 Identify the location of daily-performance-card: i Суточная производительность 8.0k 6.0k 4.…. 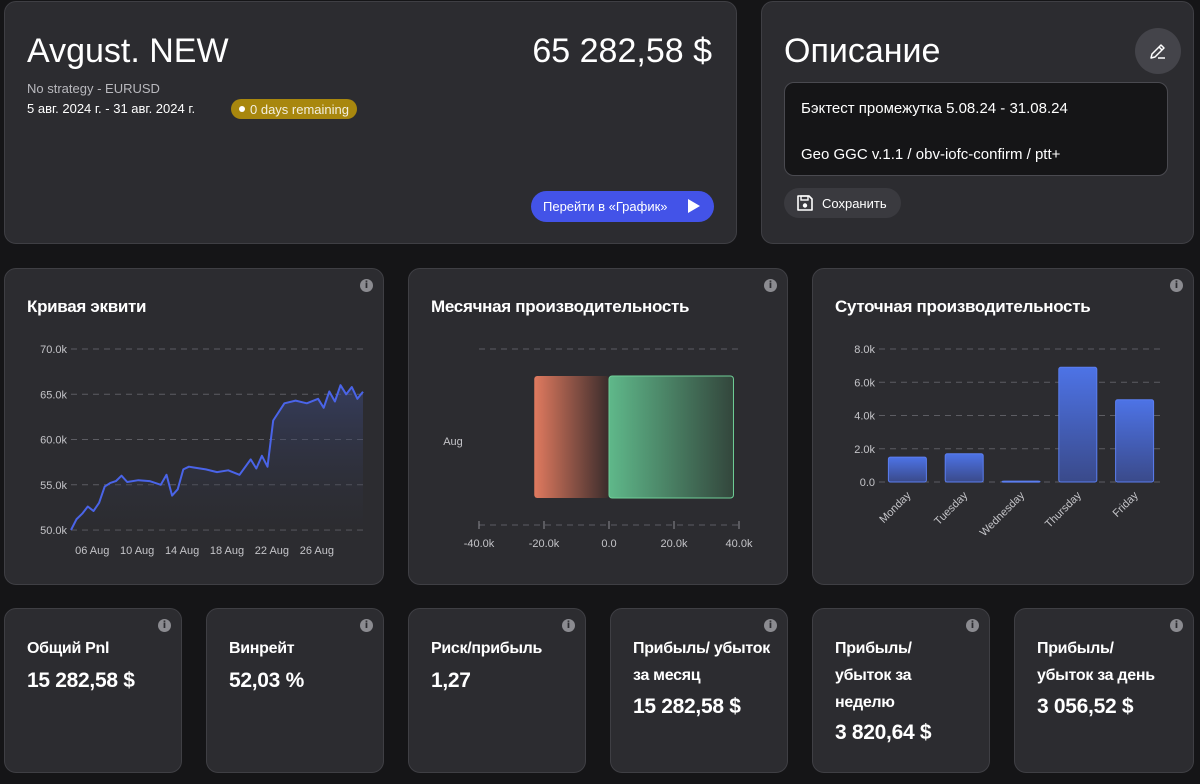
(1003, 426).